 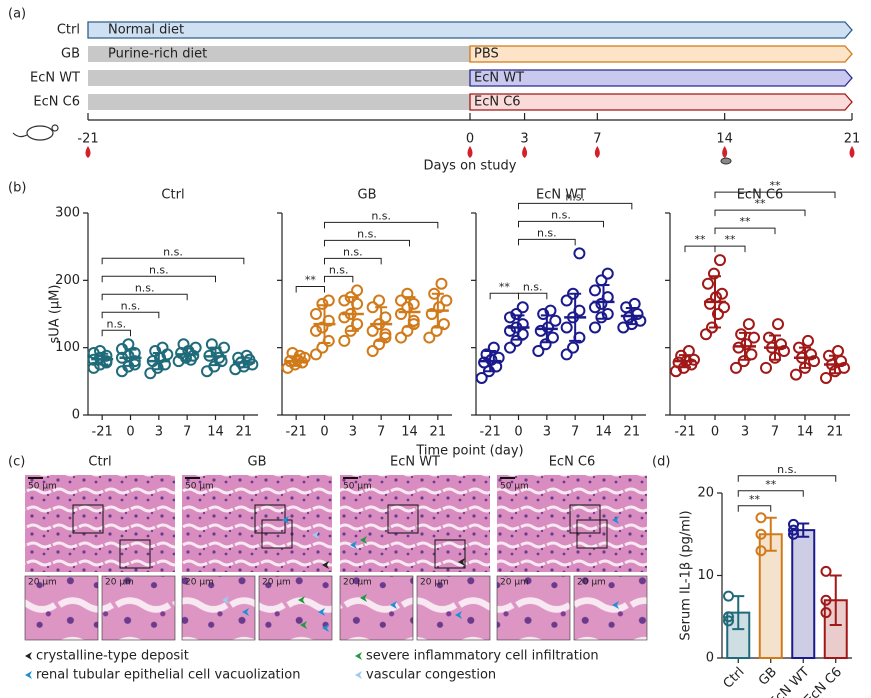 What do you see at coordinates (470, 166) in the screenshot?
I see `timeline-label: Days on study` at bounding box center [470, 166].